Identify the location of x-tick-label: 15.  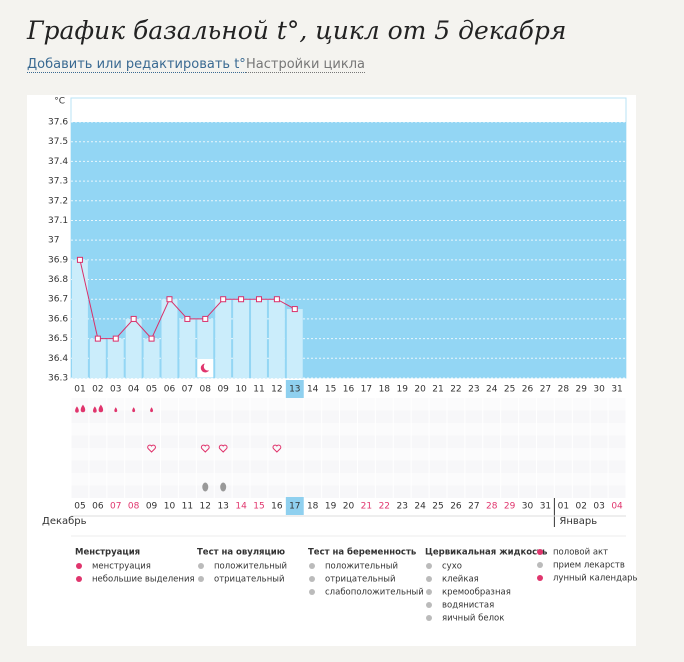
(330, 390).